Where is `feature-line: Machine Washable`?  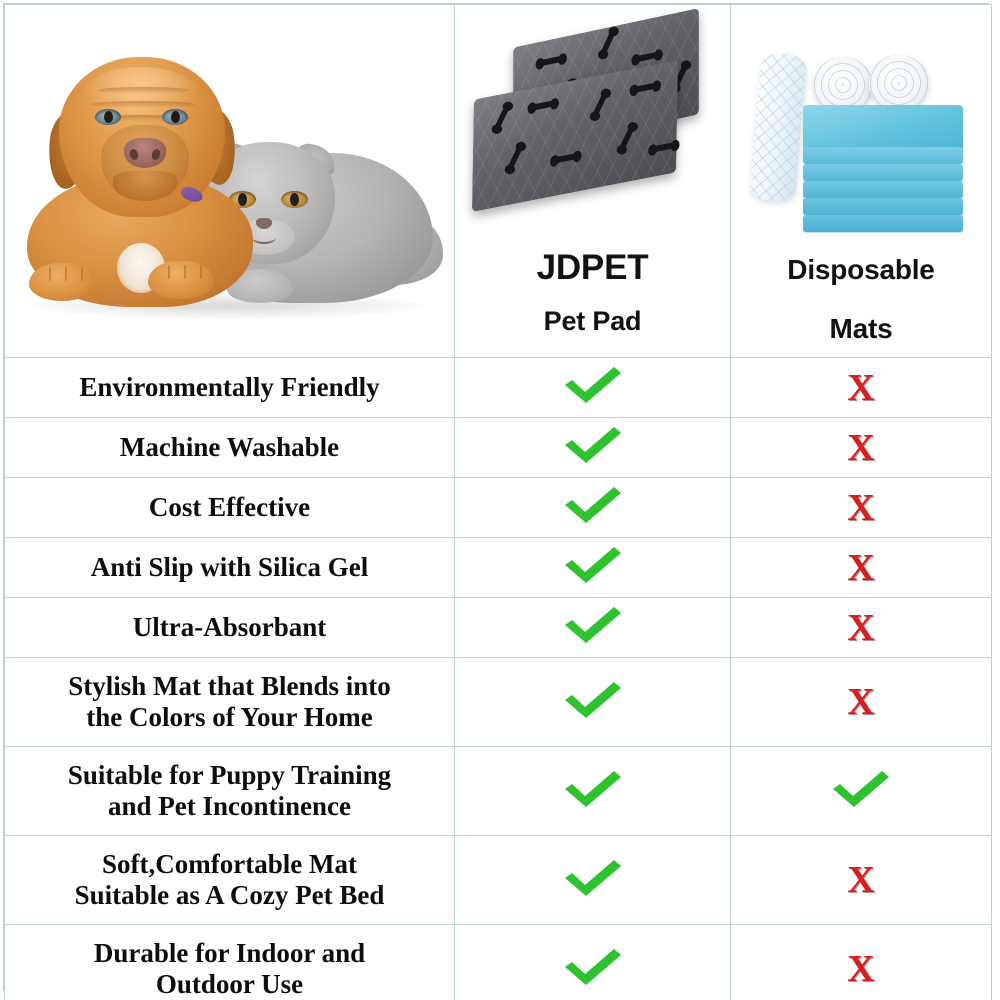
feature-line: Machine Washable is located at coordinates (229, 446).